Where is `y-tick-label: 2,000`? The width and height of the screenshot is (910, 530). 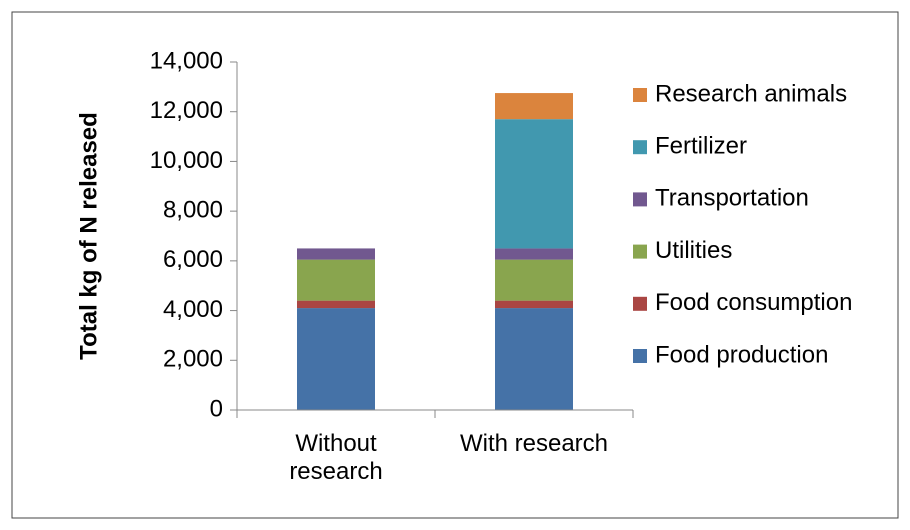
y-tick-label: 2,000 is located at coordinates (193, 359).